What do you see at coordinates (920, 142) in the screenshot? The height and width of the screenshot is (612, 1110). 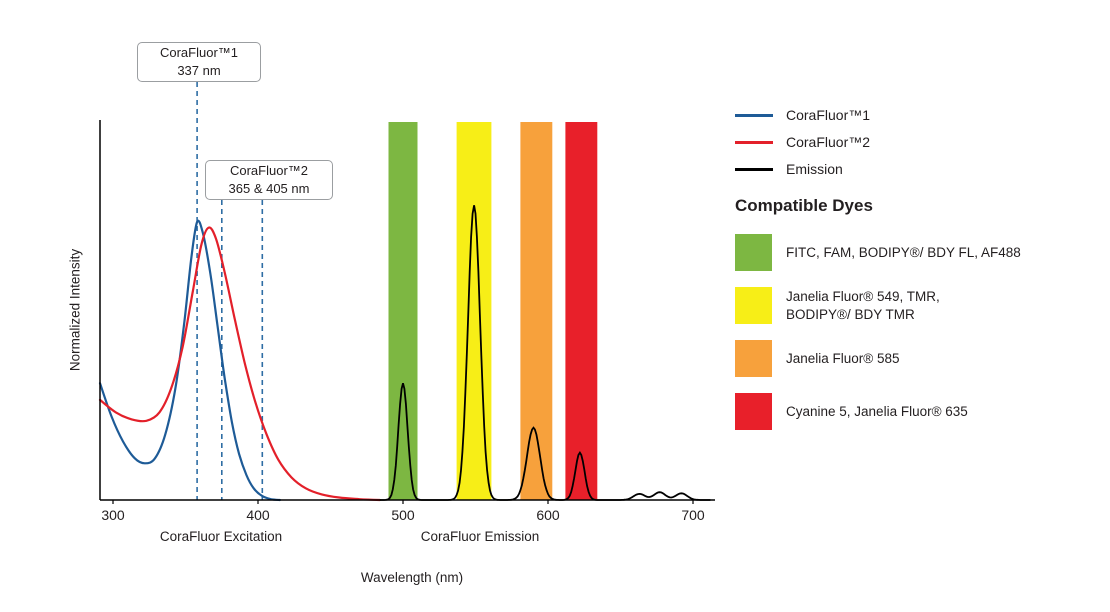 I see `legend-item-corafluor2: CoraFluor™2` at bounding box center [920, 142].